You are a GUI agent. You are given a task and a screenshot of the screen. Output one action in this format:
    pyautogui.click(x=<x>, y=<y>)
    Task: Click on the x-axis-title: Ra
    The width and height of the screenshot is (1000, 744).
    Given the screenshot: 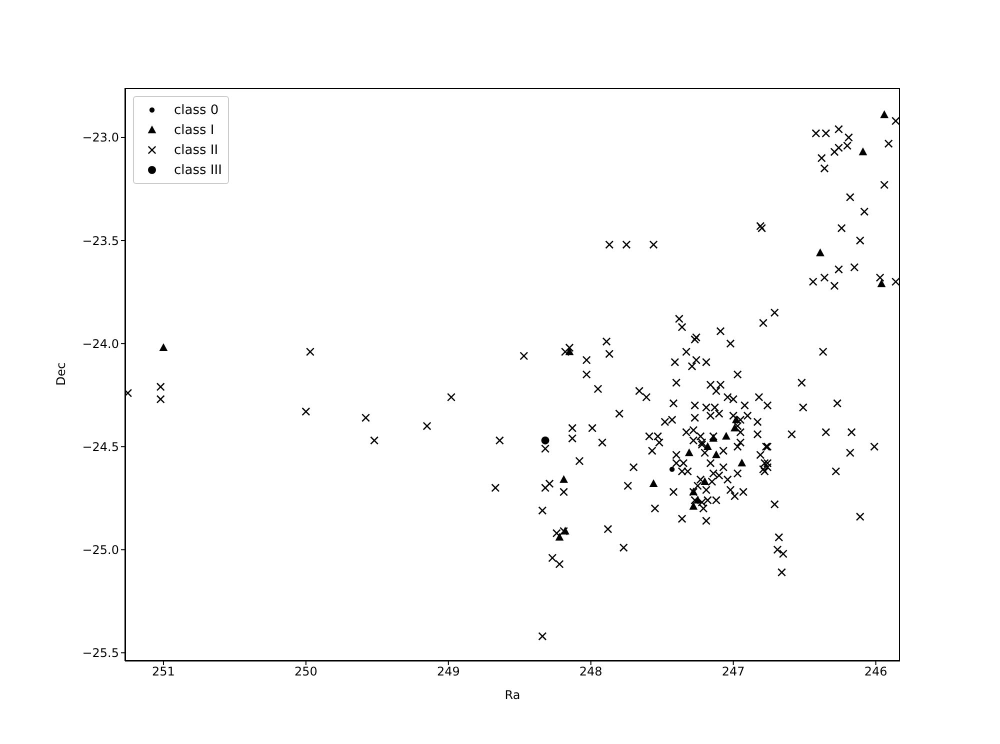 What is the action you would take?
    pyautogui.click(x=513, y=695)
    